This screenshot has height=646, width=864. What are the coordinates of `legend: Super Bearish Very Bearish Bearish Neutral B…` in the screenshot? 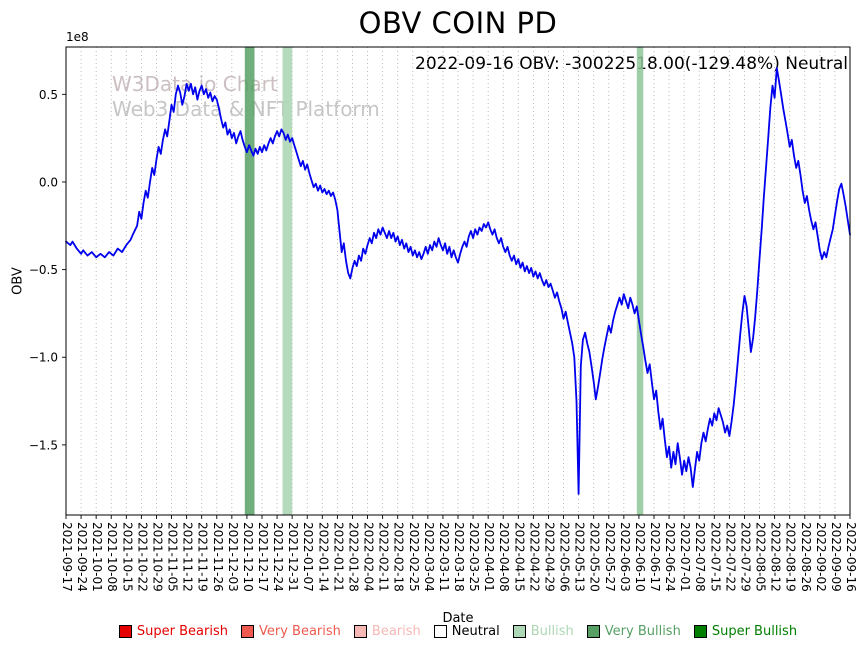 It's located at (458, 631).